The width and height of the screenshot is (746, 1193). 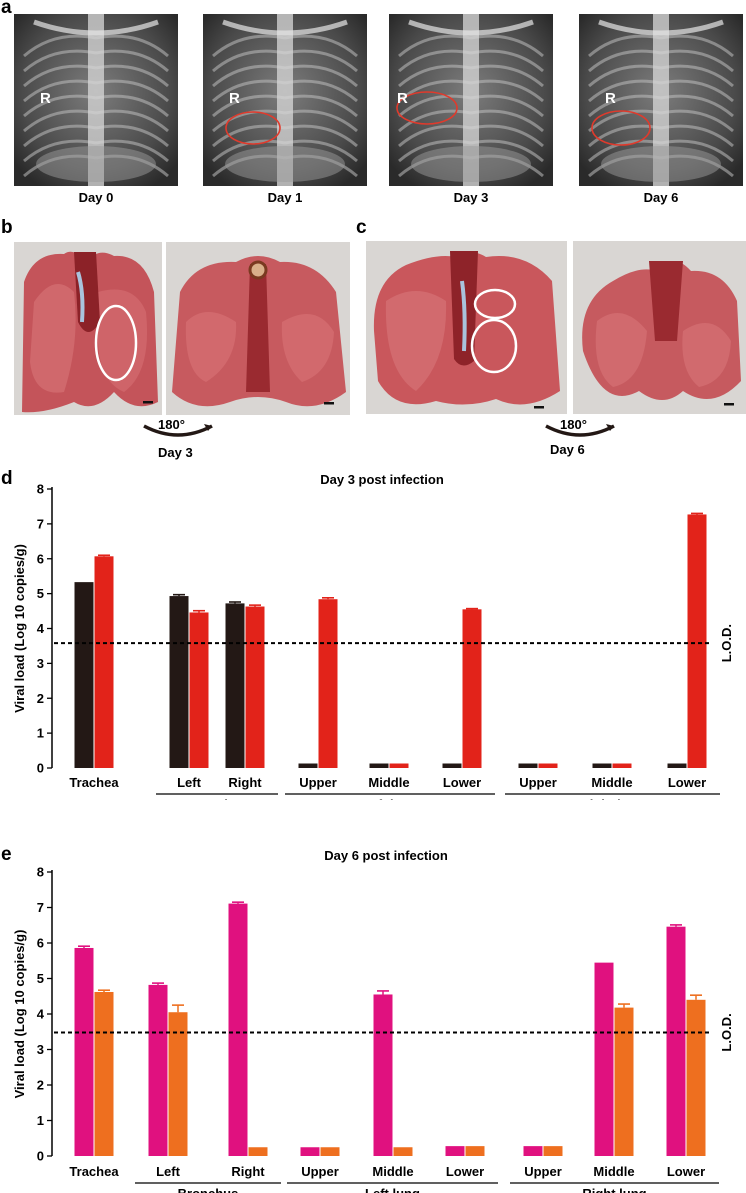 What do you see at coordinates (178, 430) in the screenshot?
I see `rotate-arrow-day3` at bounding box center [178, 430].